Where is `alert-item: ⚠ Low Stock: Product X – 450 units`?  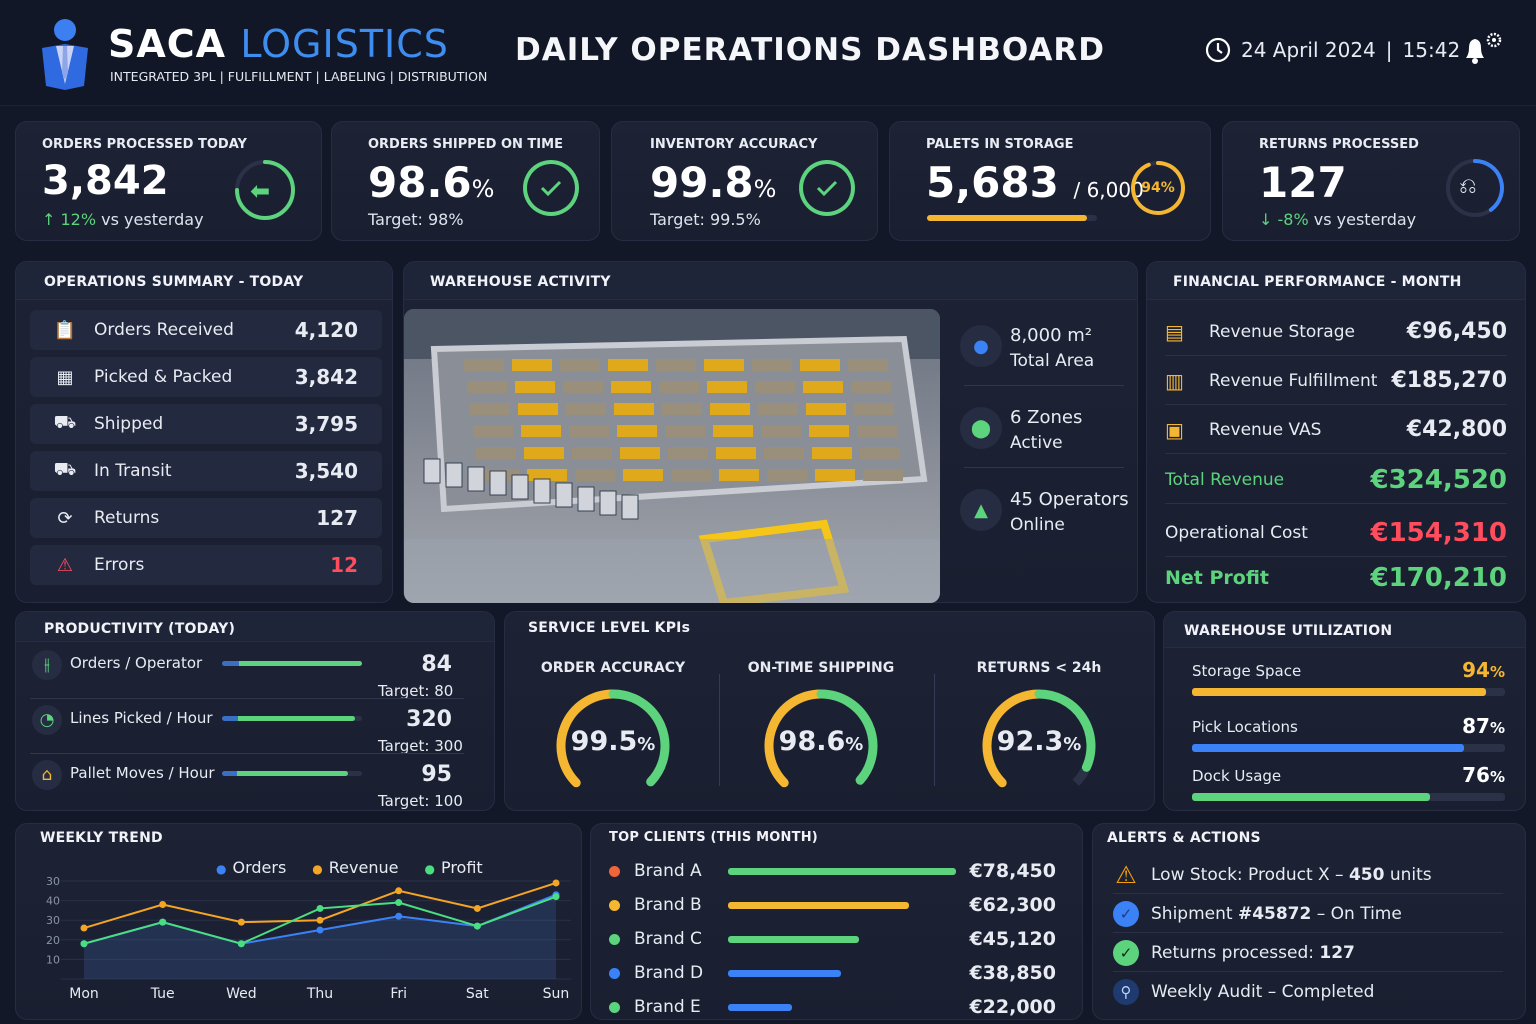 alert-item: ⚠ Low Stock: Product X – 450 units is located at coordinates (1308, 875).